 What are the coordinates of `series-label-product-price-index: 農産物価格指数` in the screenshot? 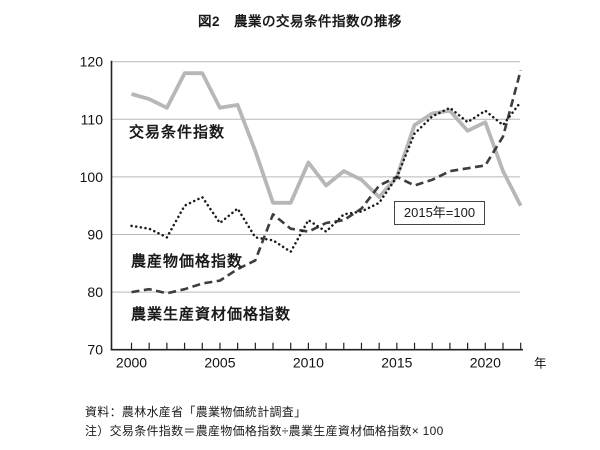 It's located at (187, 261).